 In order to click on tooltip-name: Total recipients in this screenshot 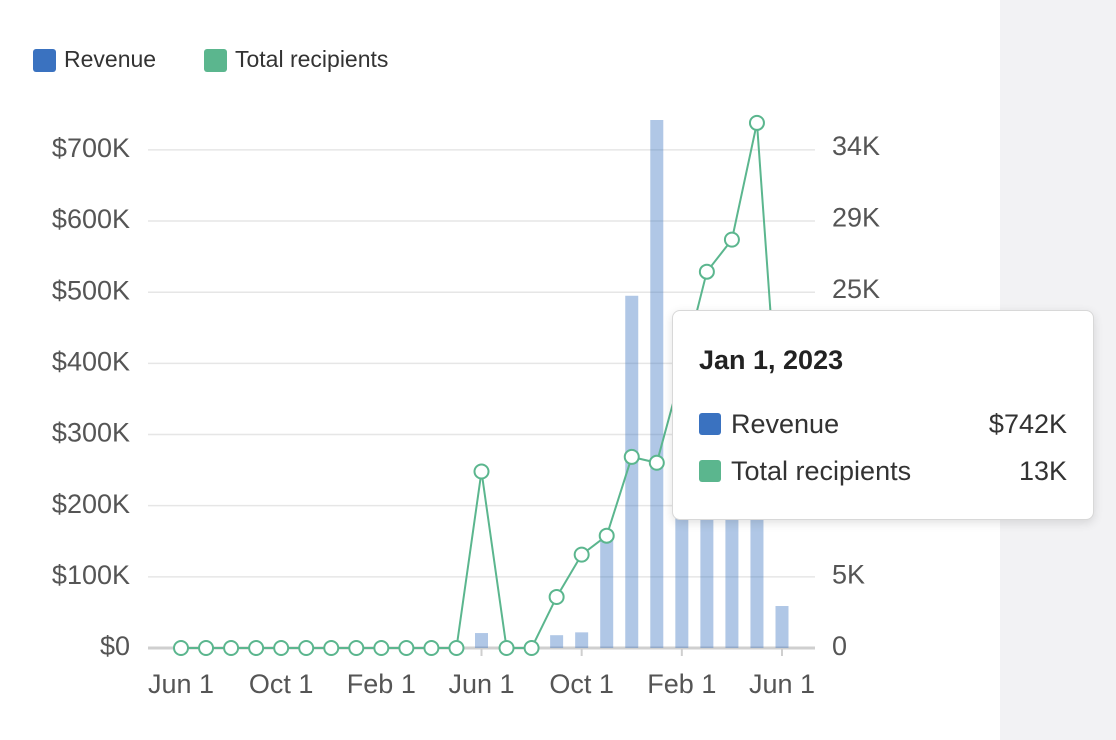, I will do `click(821, 471)`.